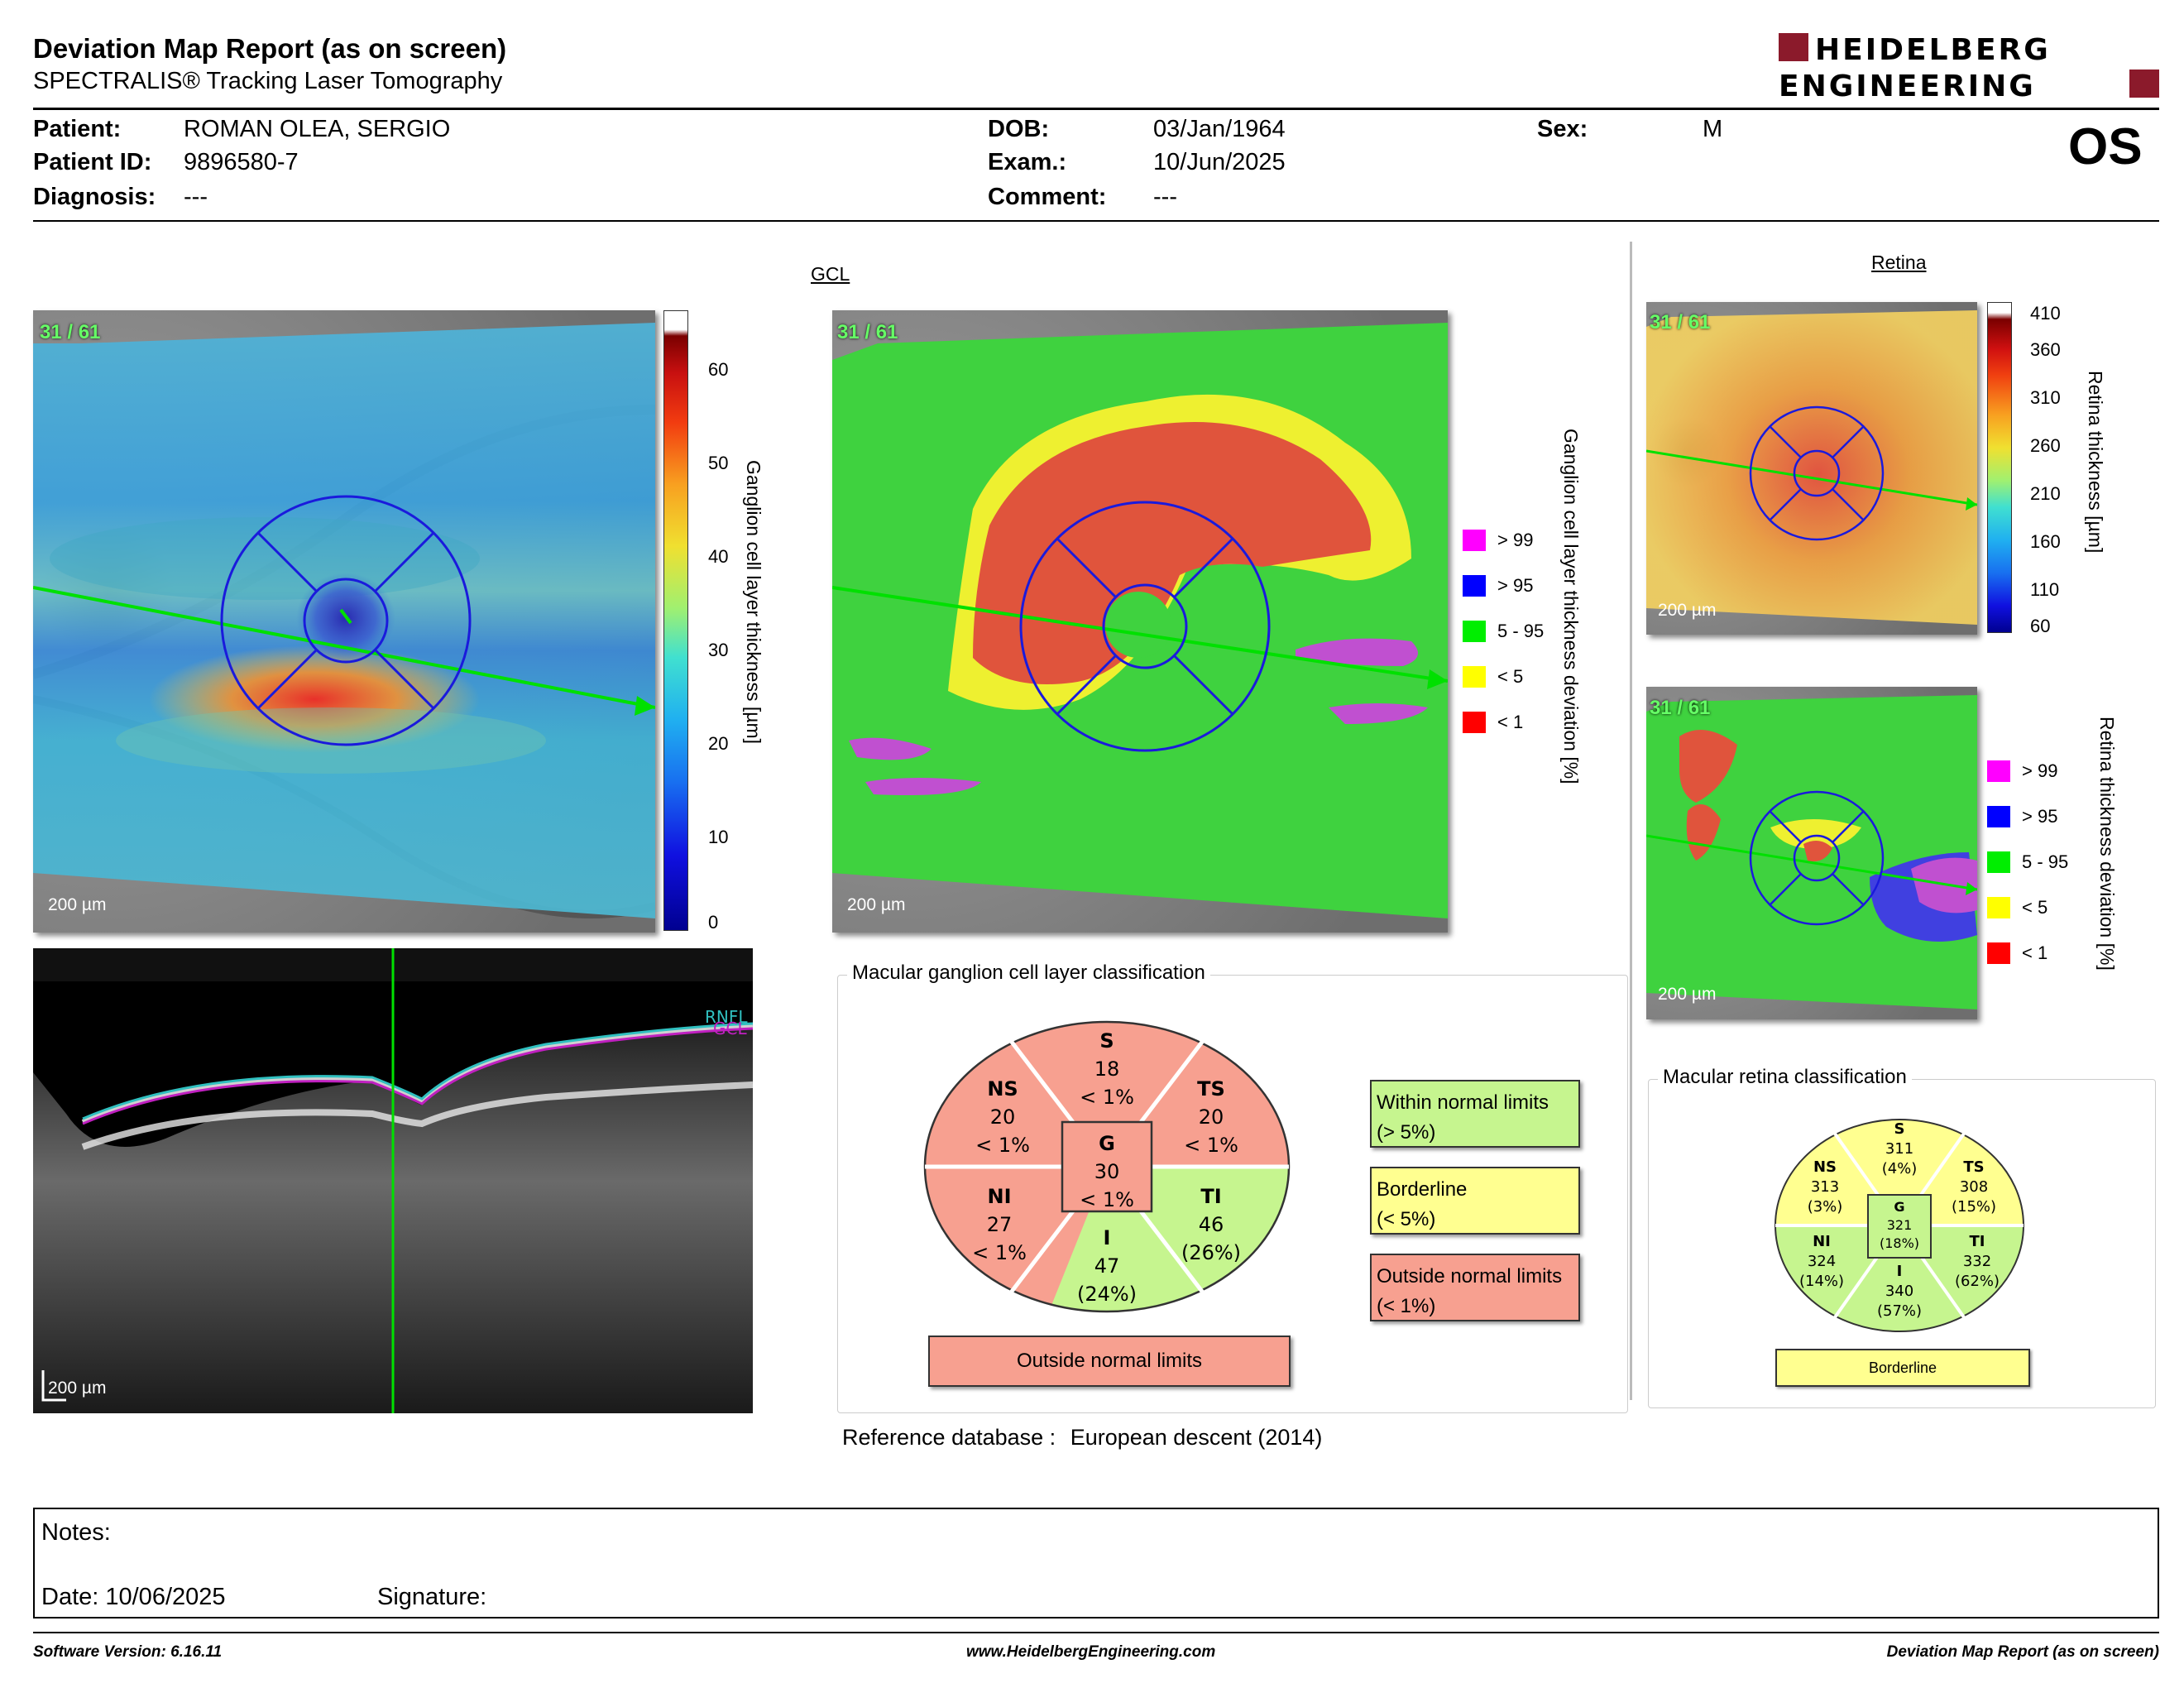  I want to click on sector-g-label: G, so click(1107, 1143).